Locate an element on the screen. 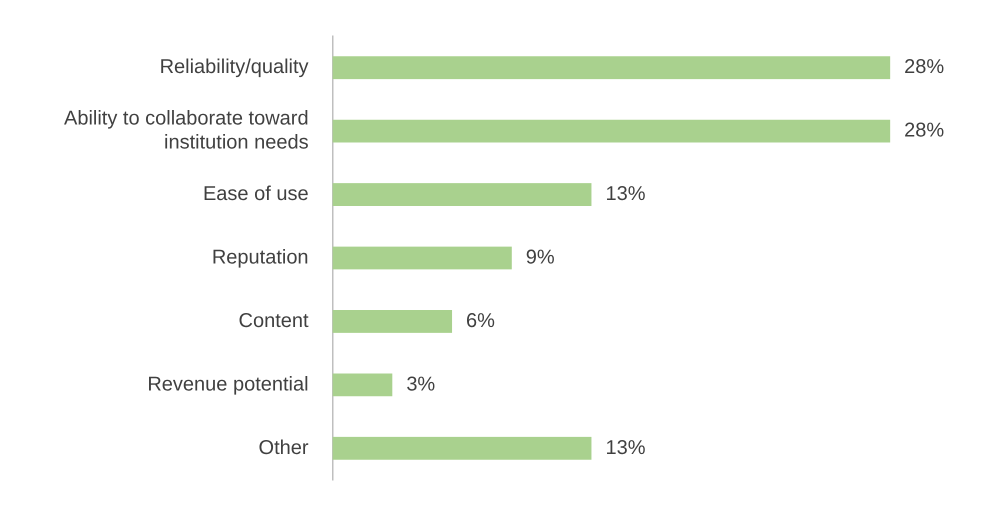 Image resolution: width=992 pixels, height=516 pixels. data-label: 3% is located at coordinates (421, 384).